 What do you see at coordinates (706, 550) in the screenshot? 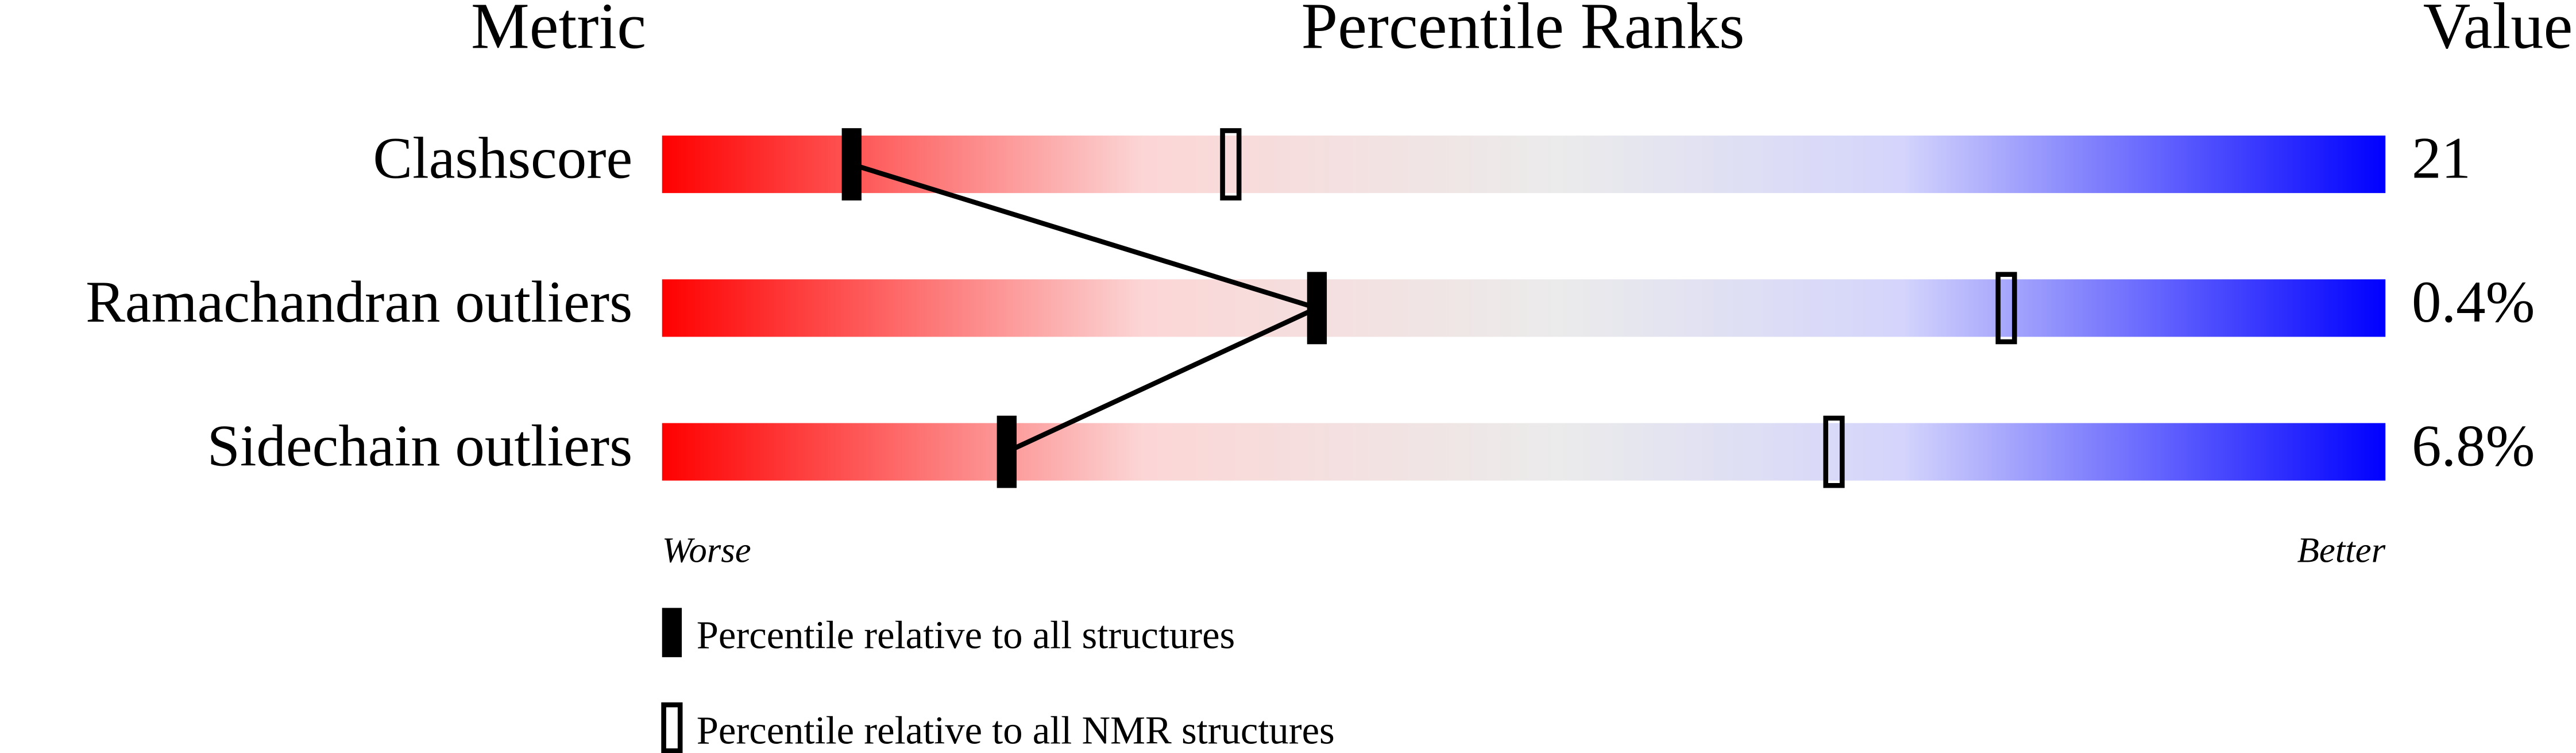
I see `worse-label: Worse` at bounding box center [706, 550].